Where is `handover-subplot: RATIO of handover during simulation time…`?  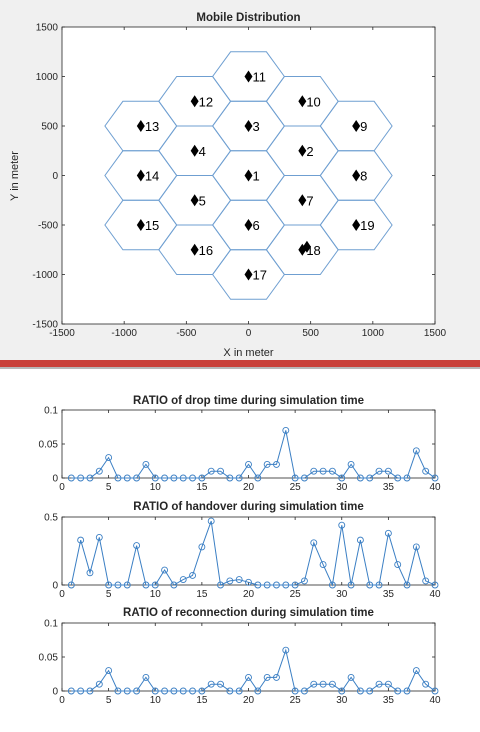 handover-subplot: RATIO of handover during simulation time… is located at coordinates (242, 550).